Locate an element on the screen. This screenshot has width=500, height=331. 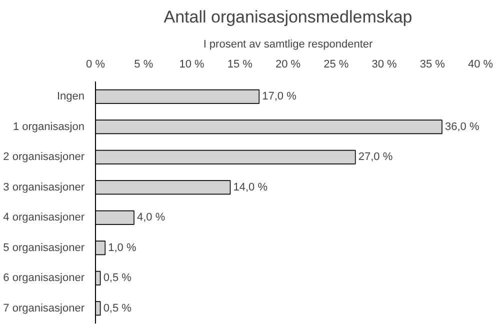
x-tick-label: 0 % is located at coordinates (96, 64).